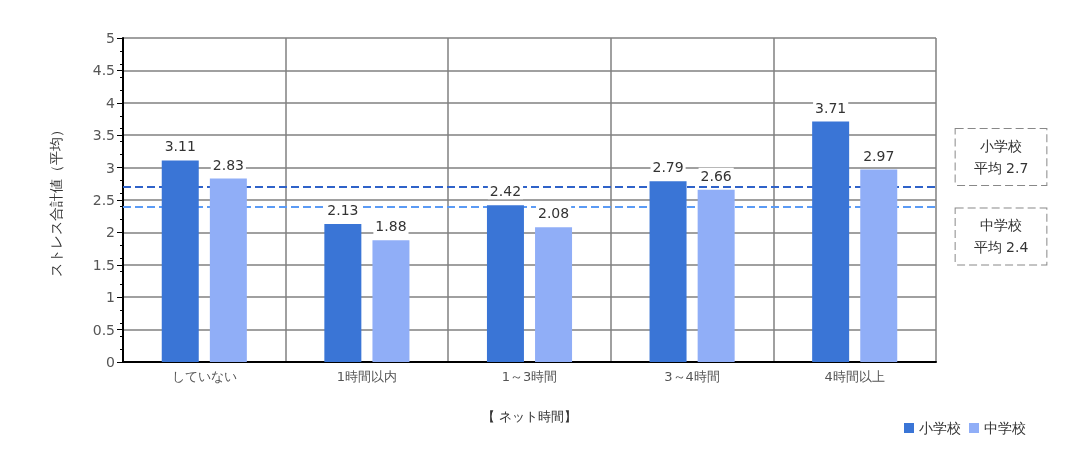 The height and width of the screenshot is (456, 1079). I want to click on data-label: 2.83, so click(228, 164).